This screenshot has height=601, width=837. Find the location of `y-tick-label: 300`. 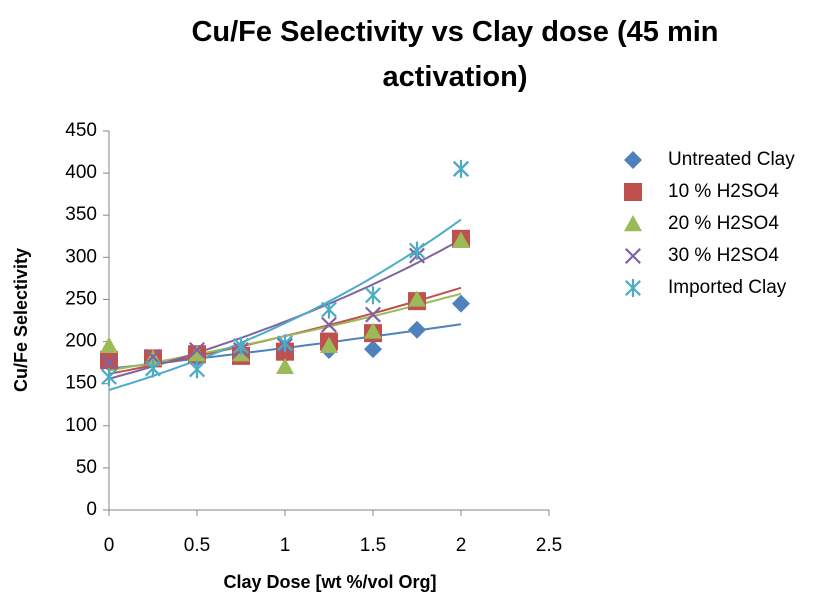

y-tick-label: 300 is located at coordinates (81, 256).